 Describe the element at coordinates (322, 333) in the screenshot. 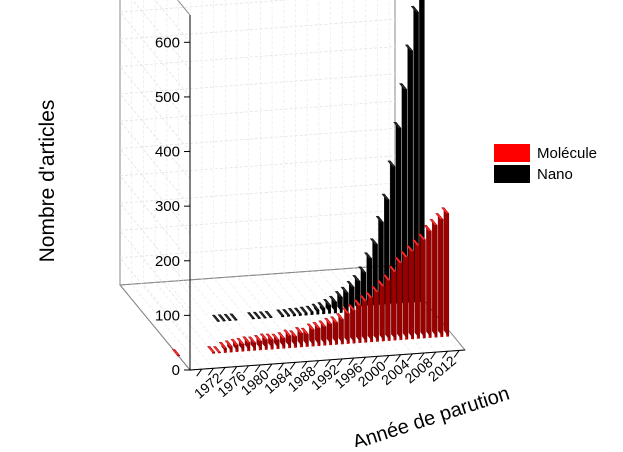

I see `bar-molcule-1991` at that location.